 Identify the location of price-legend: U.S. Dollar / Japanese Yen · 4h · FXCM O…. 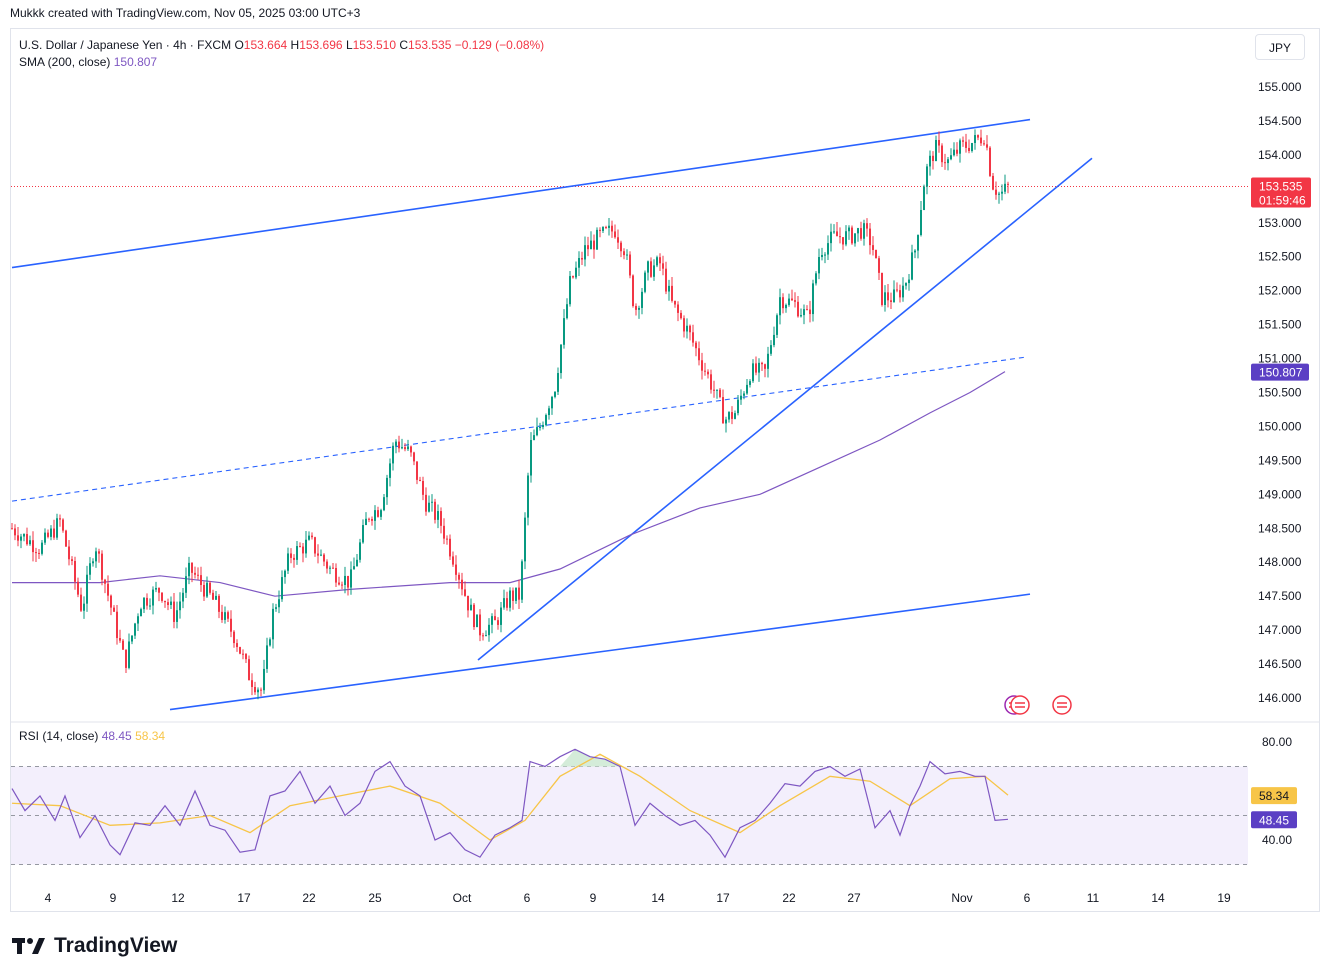
(281, 54).